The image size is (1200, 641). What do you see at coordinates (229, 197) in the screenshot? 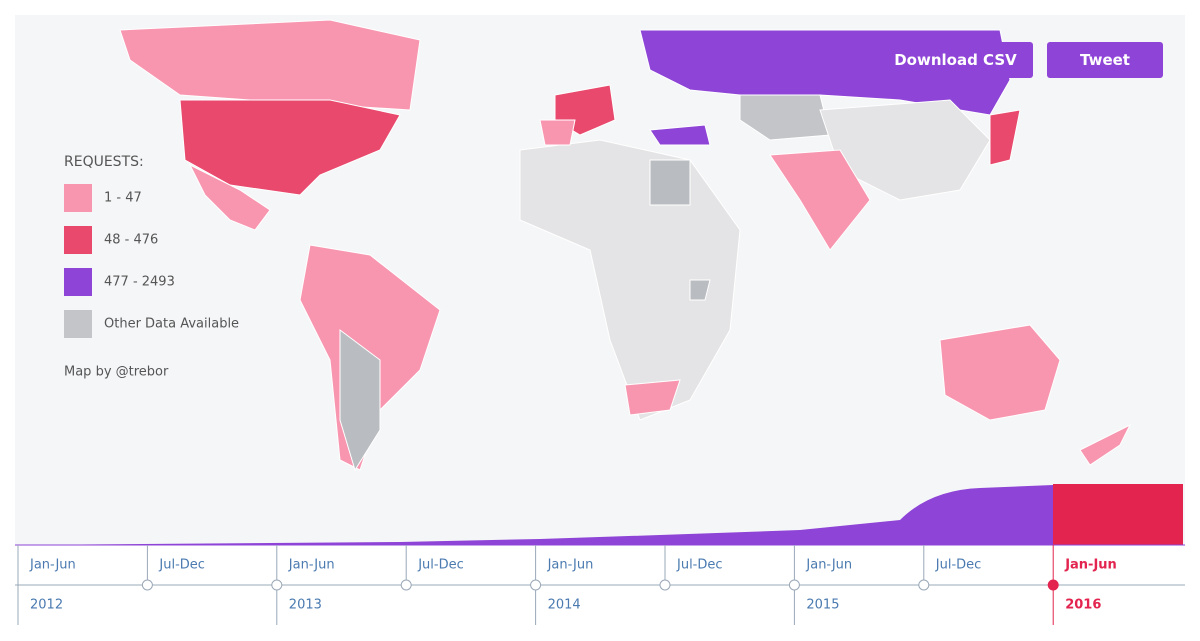
I see `mexico` at bounding box center [229, 197].